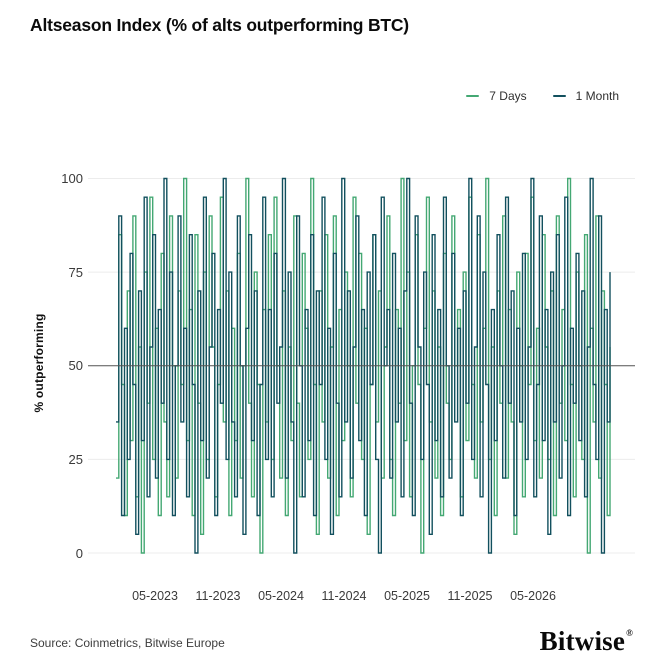 The width and height of the screenshot is (671, 671). Describe the element at coordinates (473, 96) in the screenshot. I see `legend-dash-icon-7days` at that location.